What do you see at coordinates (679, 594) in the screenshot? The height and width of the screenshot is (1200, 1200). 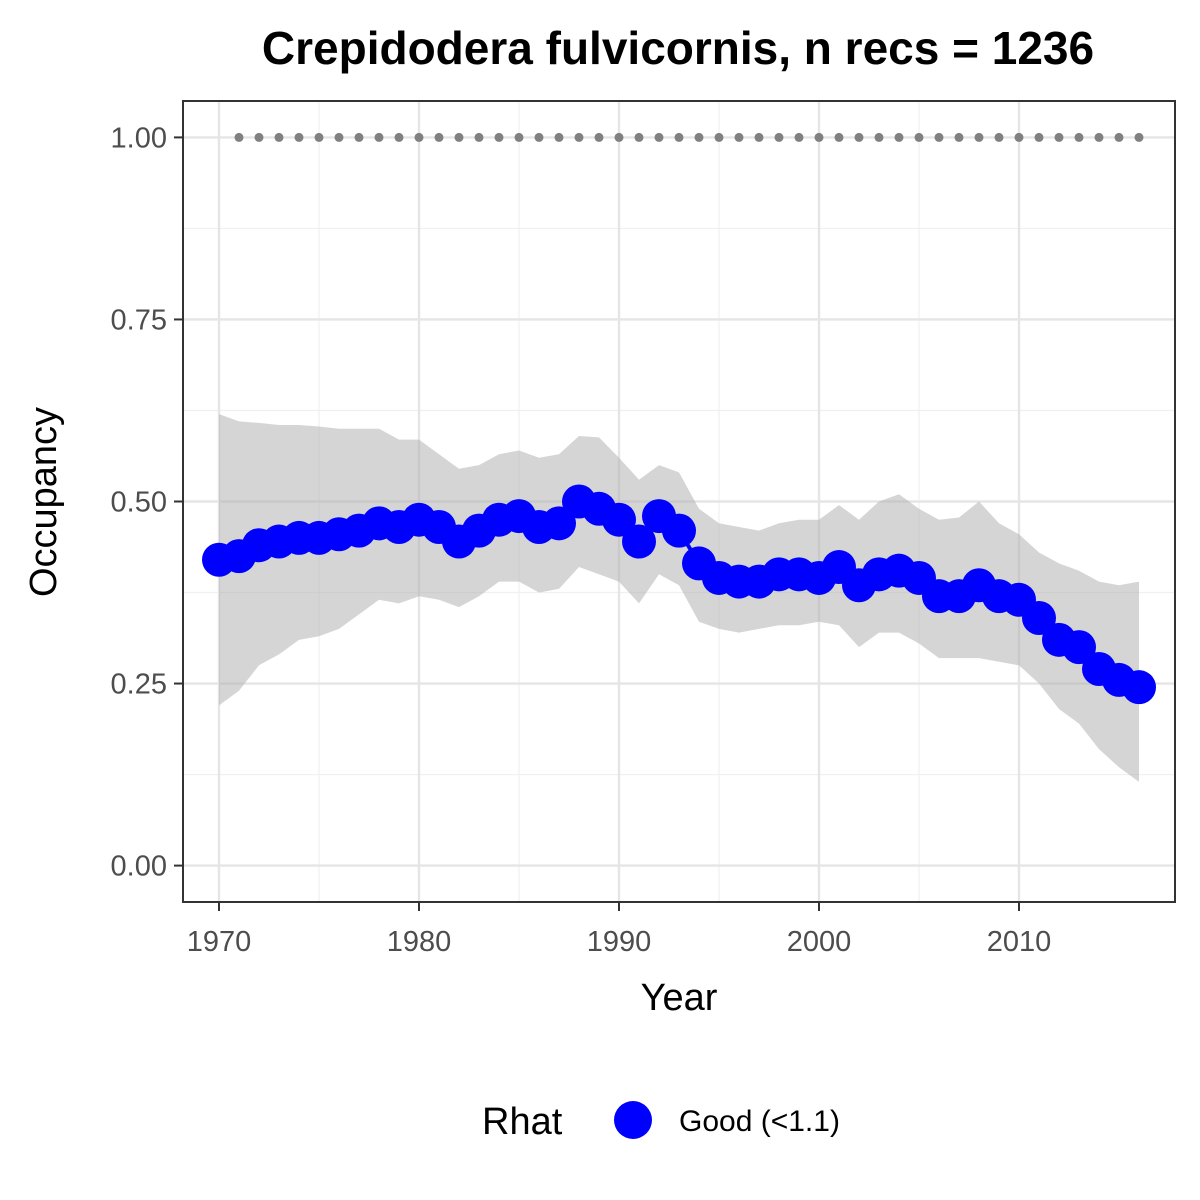 I see `occupancy-points` at bounding box center [679, 594].